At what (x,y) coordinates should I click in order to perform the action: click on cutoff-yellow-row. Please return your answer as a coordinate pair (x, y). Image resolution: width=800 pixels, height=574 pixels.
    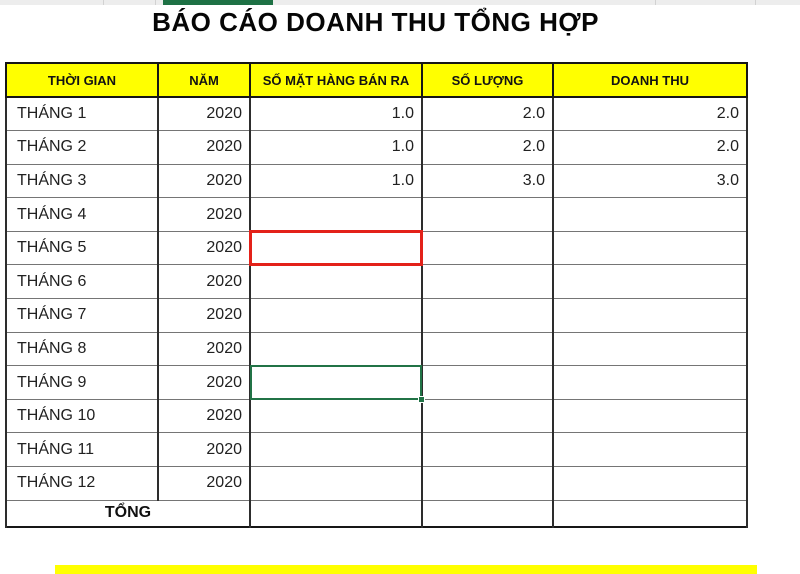
    Looking at the image, I should click on (406, 569).